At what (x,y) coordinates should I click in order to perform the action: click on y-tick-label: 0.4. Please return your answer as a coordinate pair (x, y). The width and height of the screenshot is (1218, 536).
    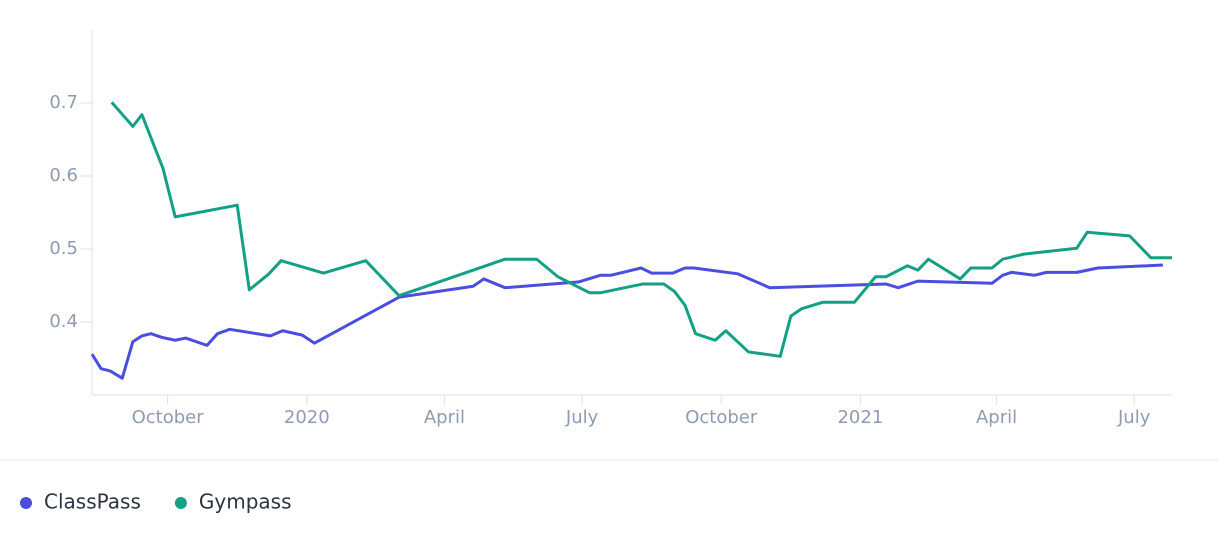
    Looking at the image, I should click on (63, 321).